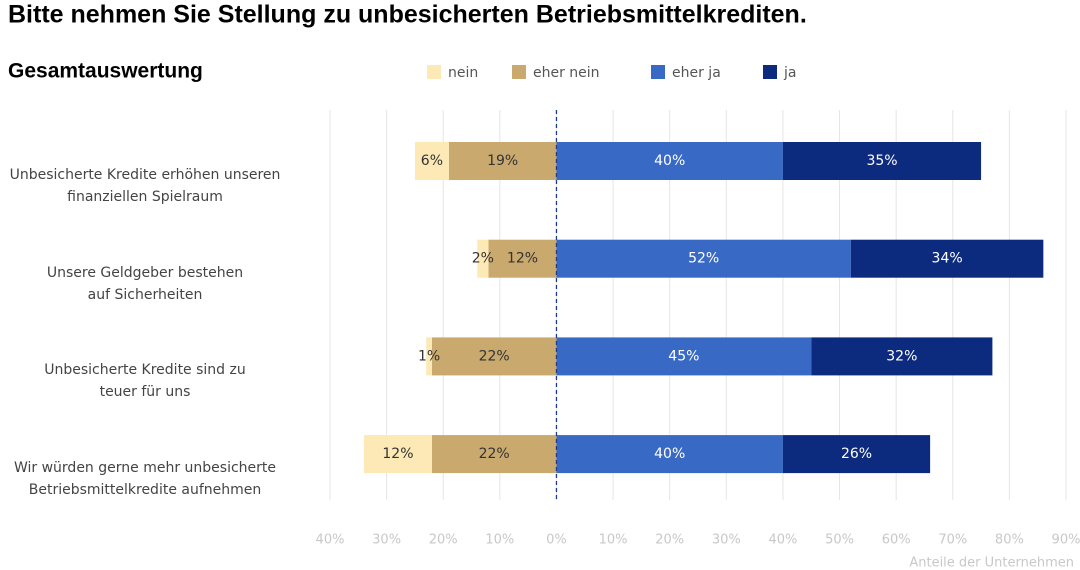 The height and width of the screenshot is (570, 1080). What do you see at coordinates (1066, 540) in the screenshot?
I see `x-tick-label: 90%` at bounding box center [1066, 540].